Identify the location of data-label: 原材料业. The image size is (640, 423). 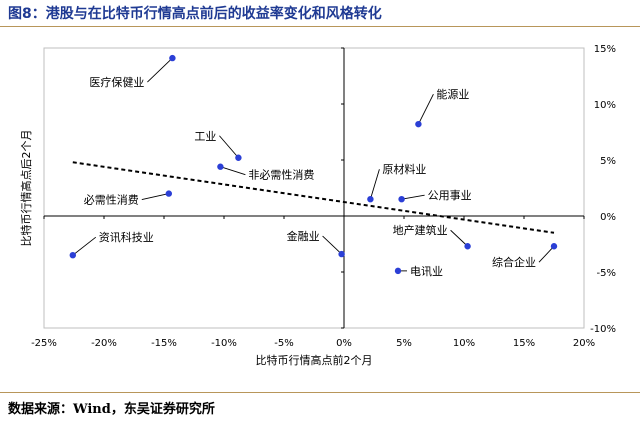
(404, 169).